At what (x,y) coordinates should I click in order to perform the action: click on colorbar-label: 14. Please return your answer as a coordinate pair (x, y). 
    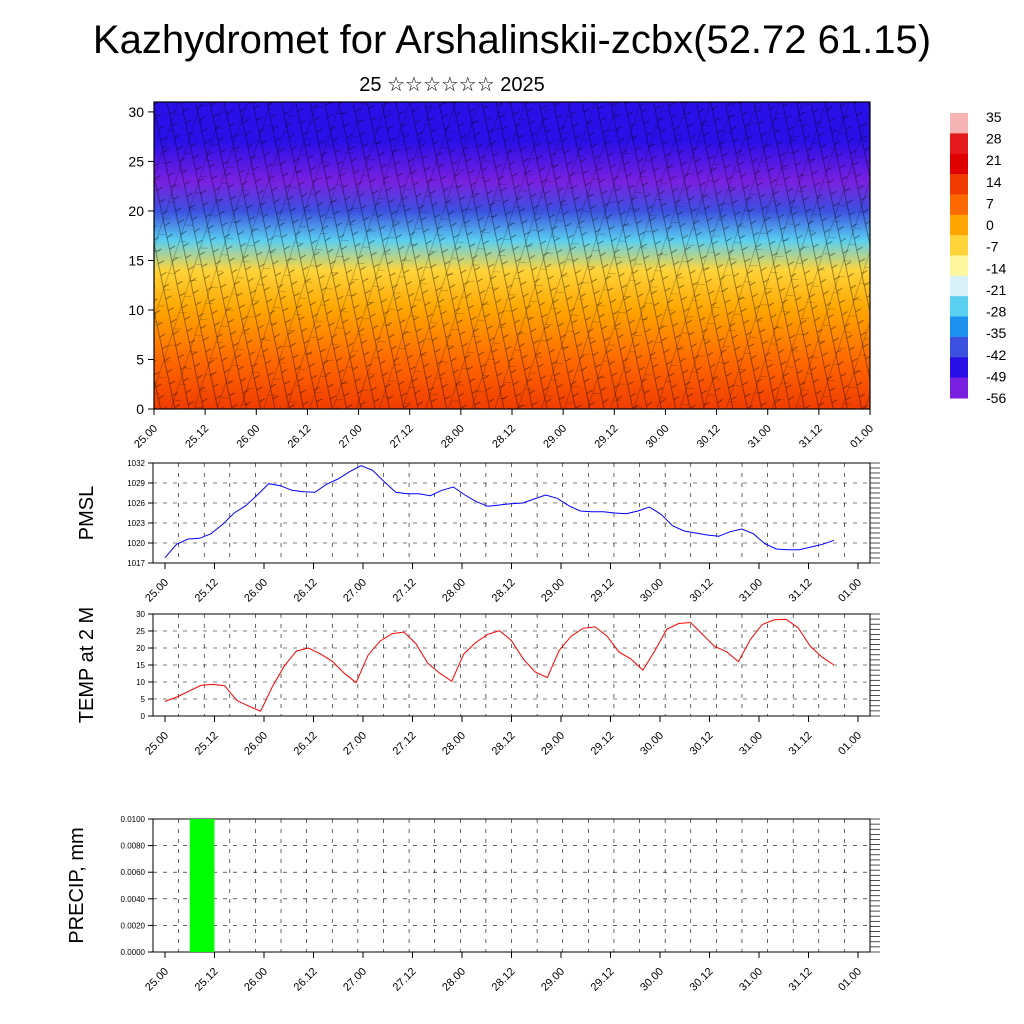
    Looking at the image, I should click on (994, 182).